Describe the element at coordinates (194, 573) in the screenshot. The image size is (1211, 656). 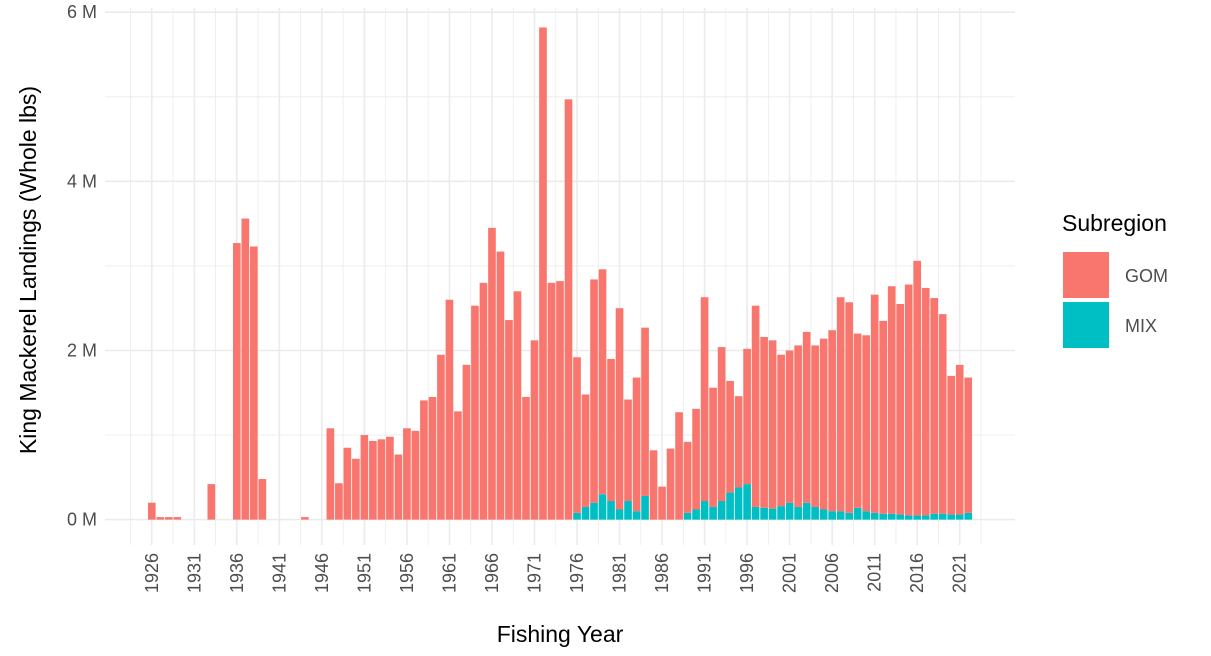
I see `x-tick-label: 1931` at that location.